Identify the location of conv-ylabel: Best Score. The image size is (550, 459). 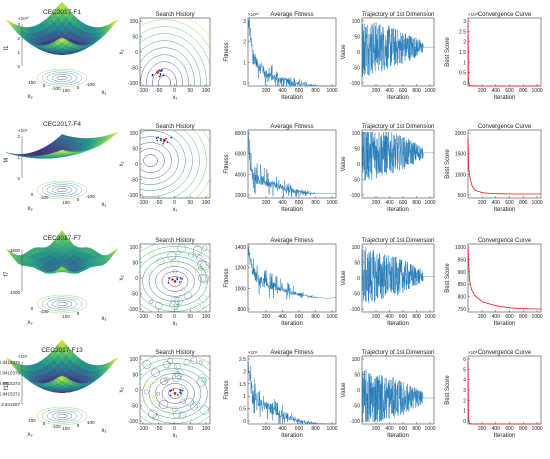
(448, 52).